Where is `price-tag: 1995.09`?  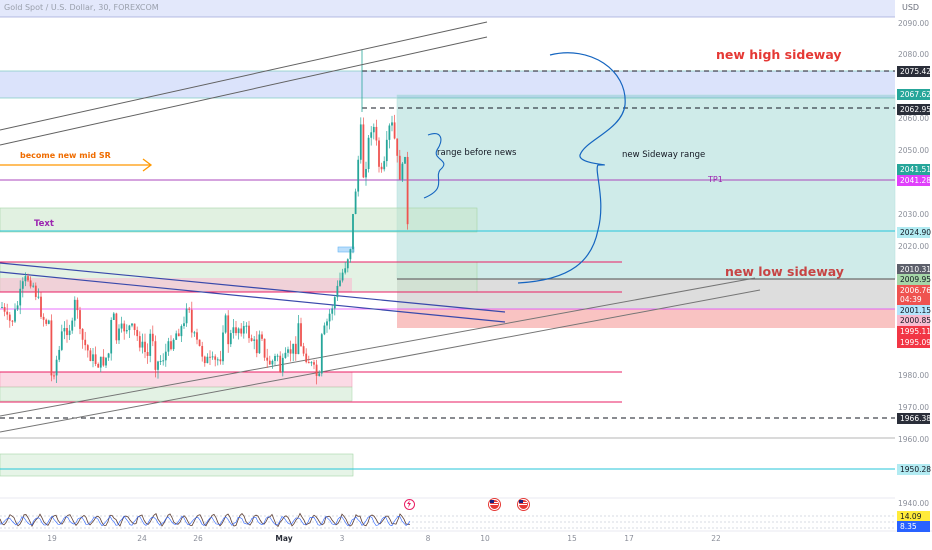 price-tag: 1995.09 is located at coordinates (914, 342).